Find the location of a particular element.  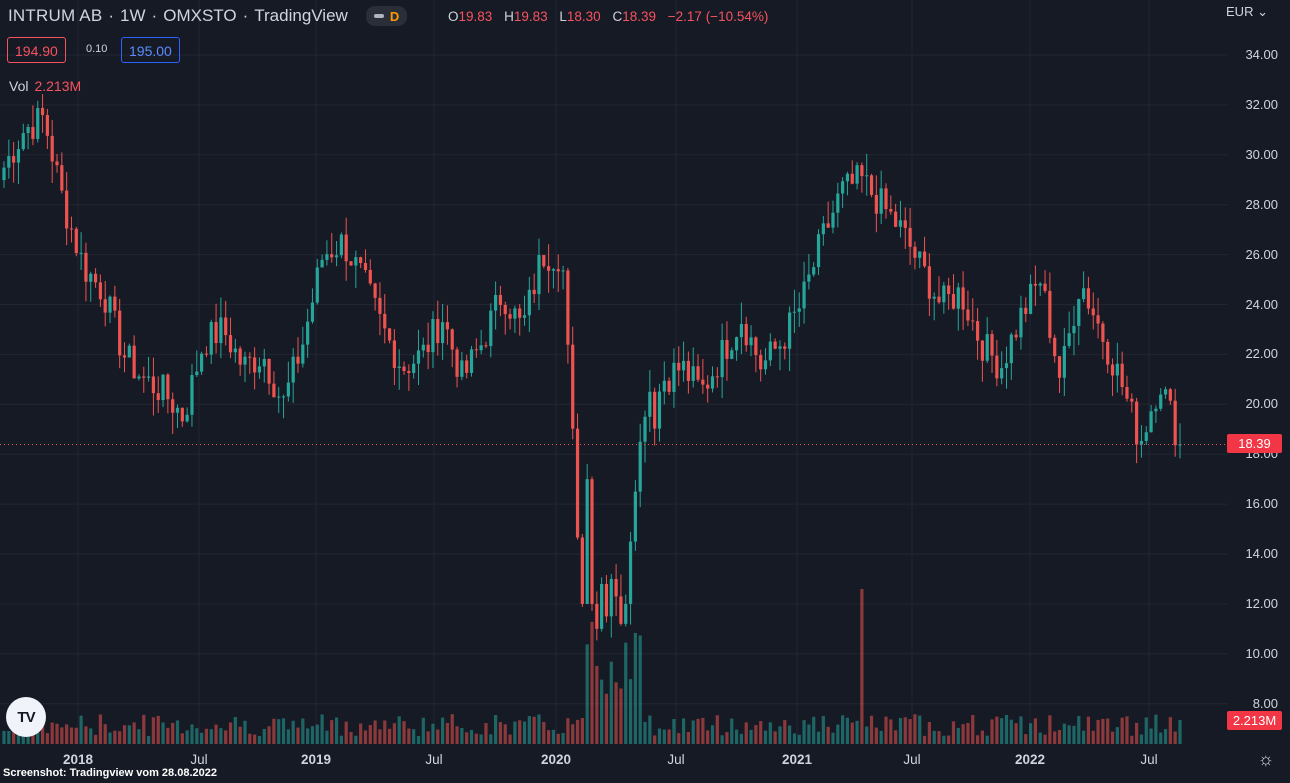

buy-button: 195.00 is located at coordinates (150, 50).